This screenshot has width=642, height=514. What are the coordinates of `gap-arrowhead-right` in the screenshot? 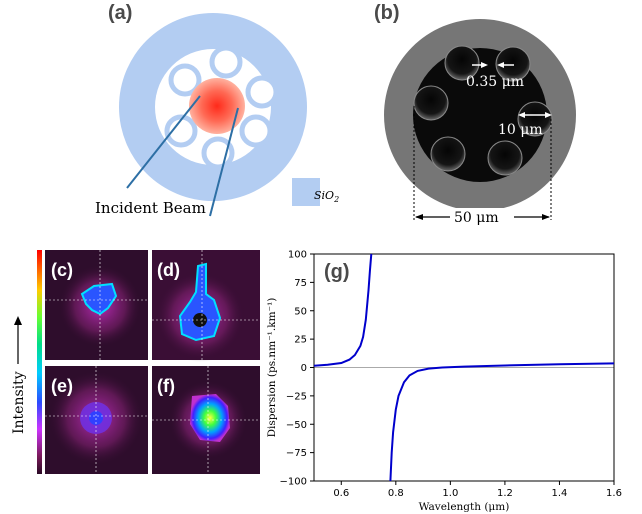 It's located at (500, 65).